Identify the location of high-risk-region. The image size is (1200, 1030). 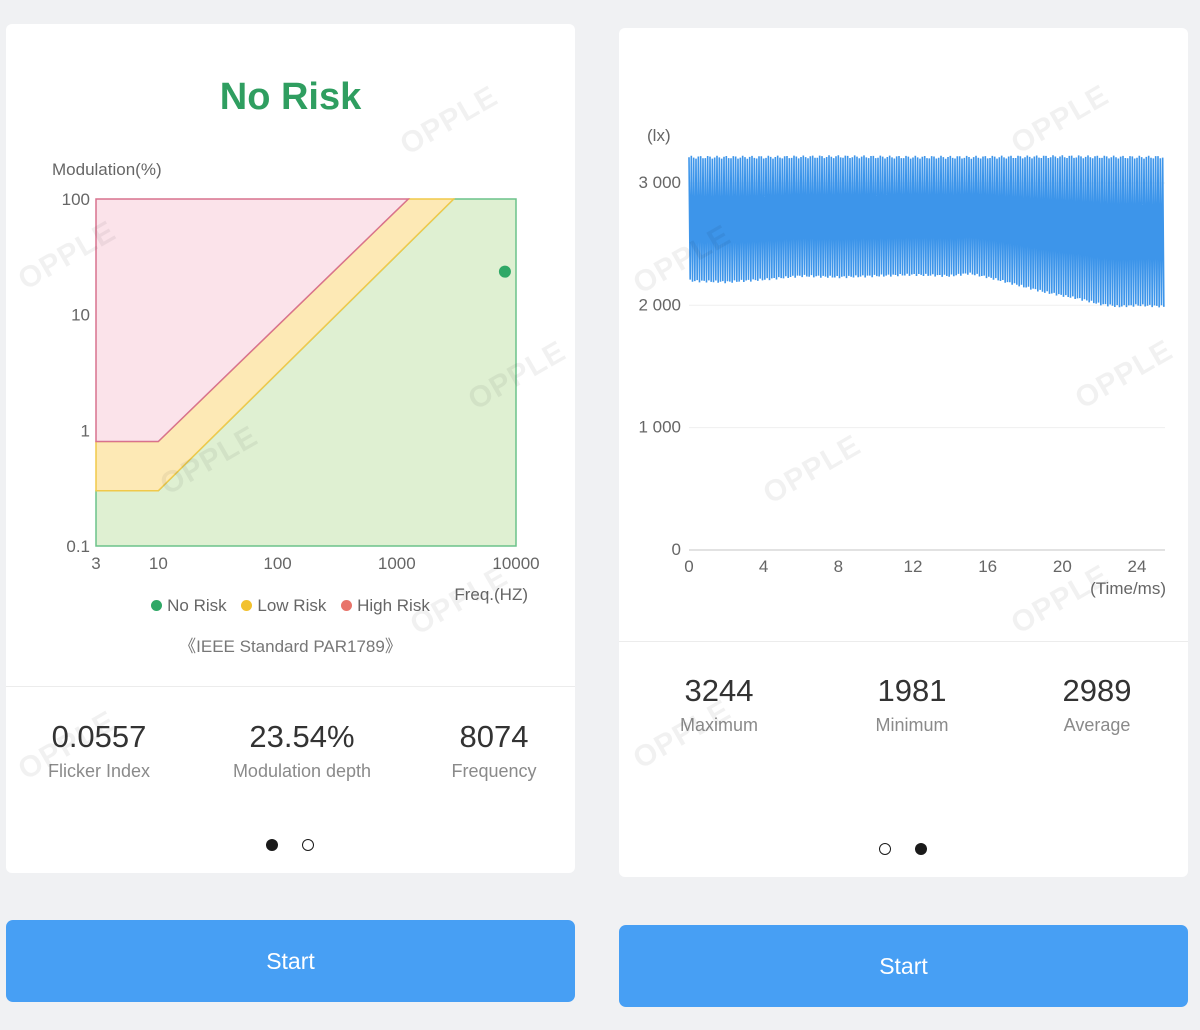
(253, 320).